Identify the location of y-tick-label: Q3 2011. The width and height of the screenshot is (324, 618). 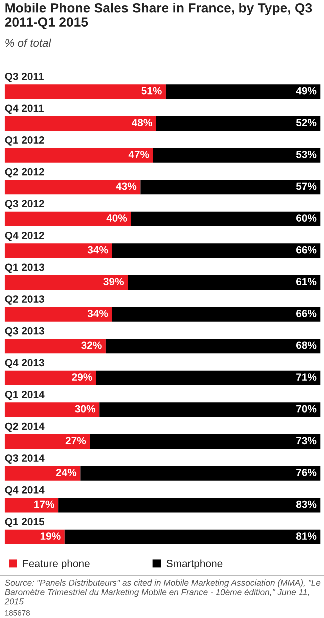
(24, 77).